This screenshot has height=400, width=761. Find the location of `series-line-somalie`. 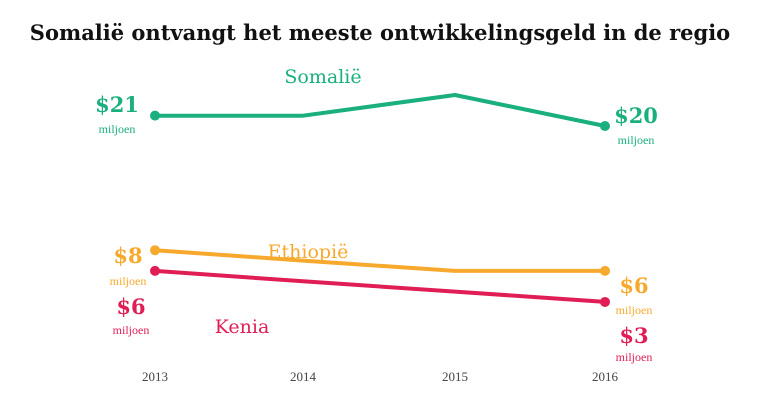

series-line-somalie is located at coordinates (380, 110).